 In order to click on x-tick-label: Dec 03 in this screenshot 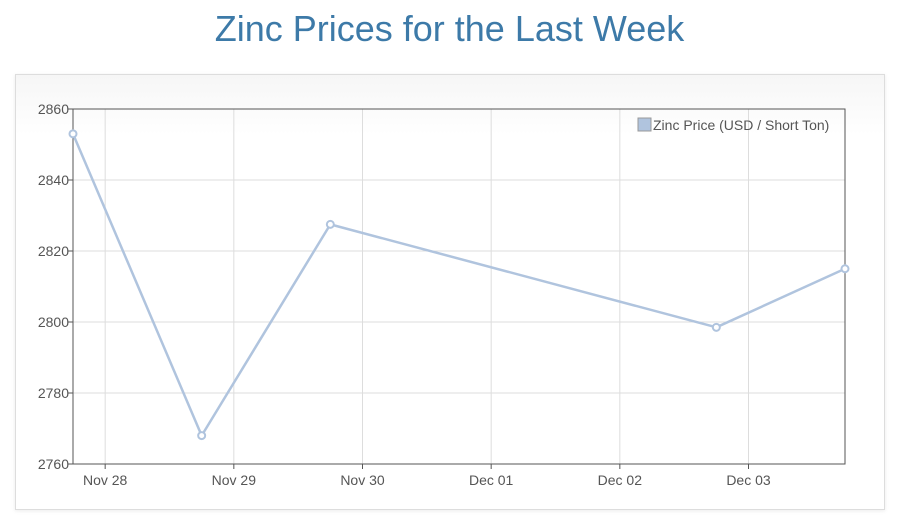, I will do `click(748, 480)`.